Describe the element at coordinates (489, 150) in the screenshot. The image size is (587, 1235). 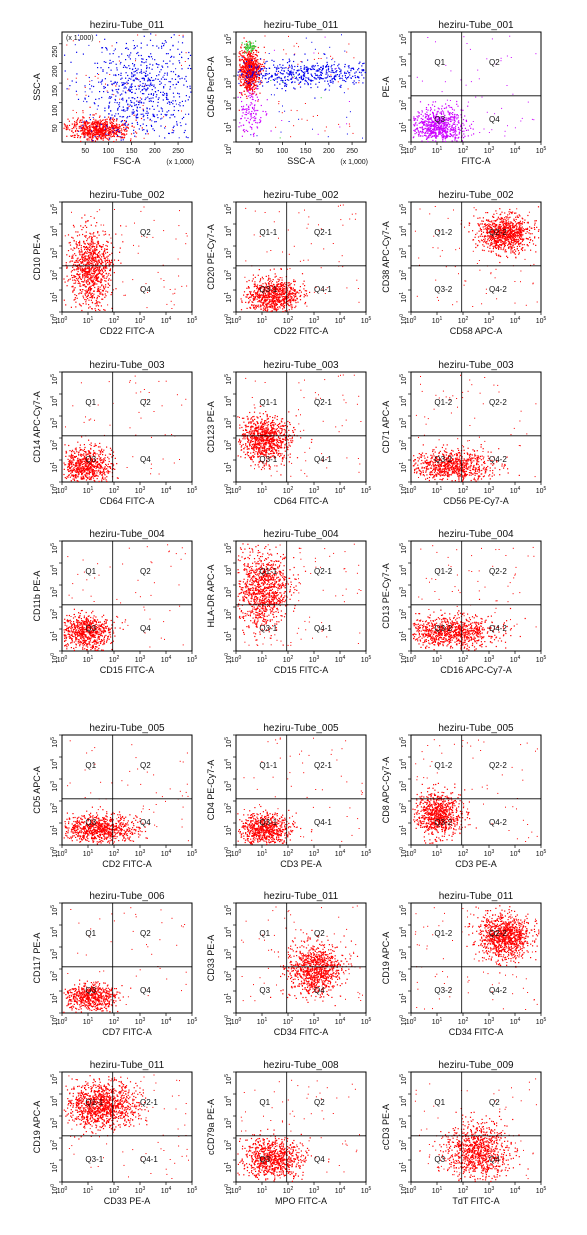
I see `x-tick-label: 103` at that location.